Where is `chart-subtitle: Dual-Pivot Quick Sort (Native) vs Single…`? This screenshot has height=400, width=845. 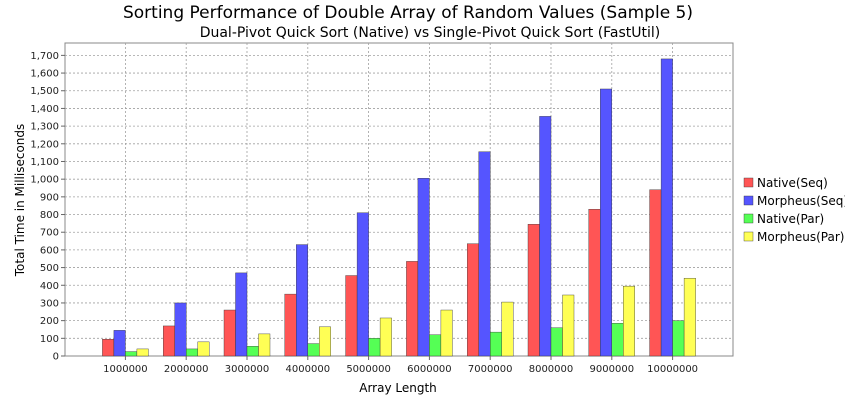 chart-subtitle: Dual-Pivot Quick Sort (Native) vs Single… is located at coordinates (430, 33).